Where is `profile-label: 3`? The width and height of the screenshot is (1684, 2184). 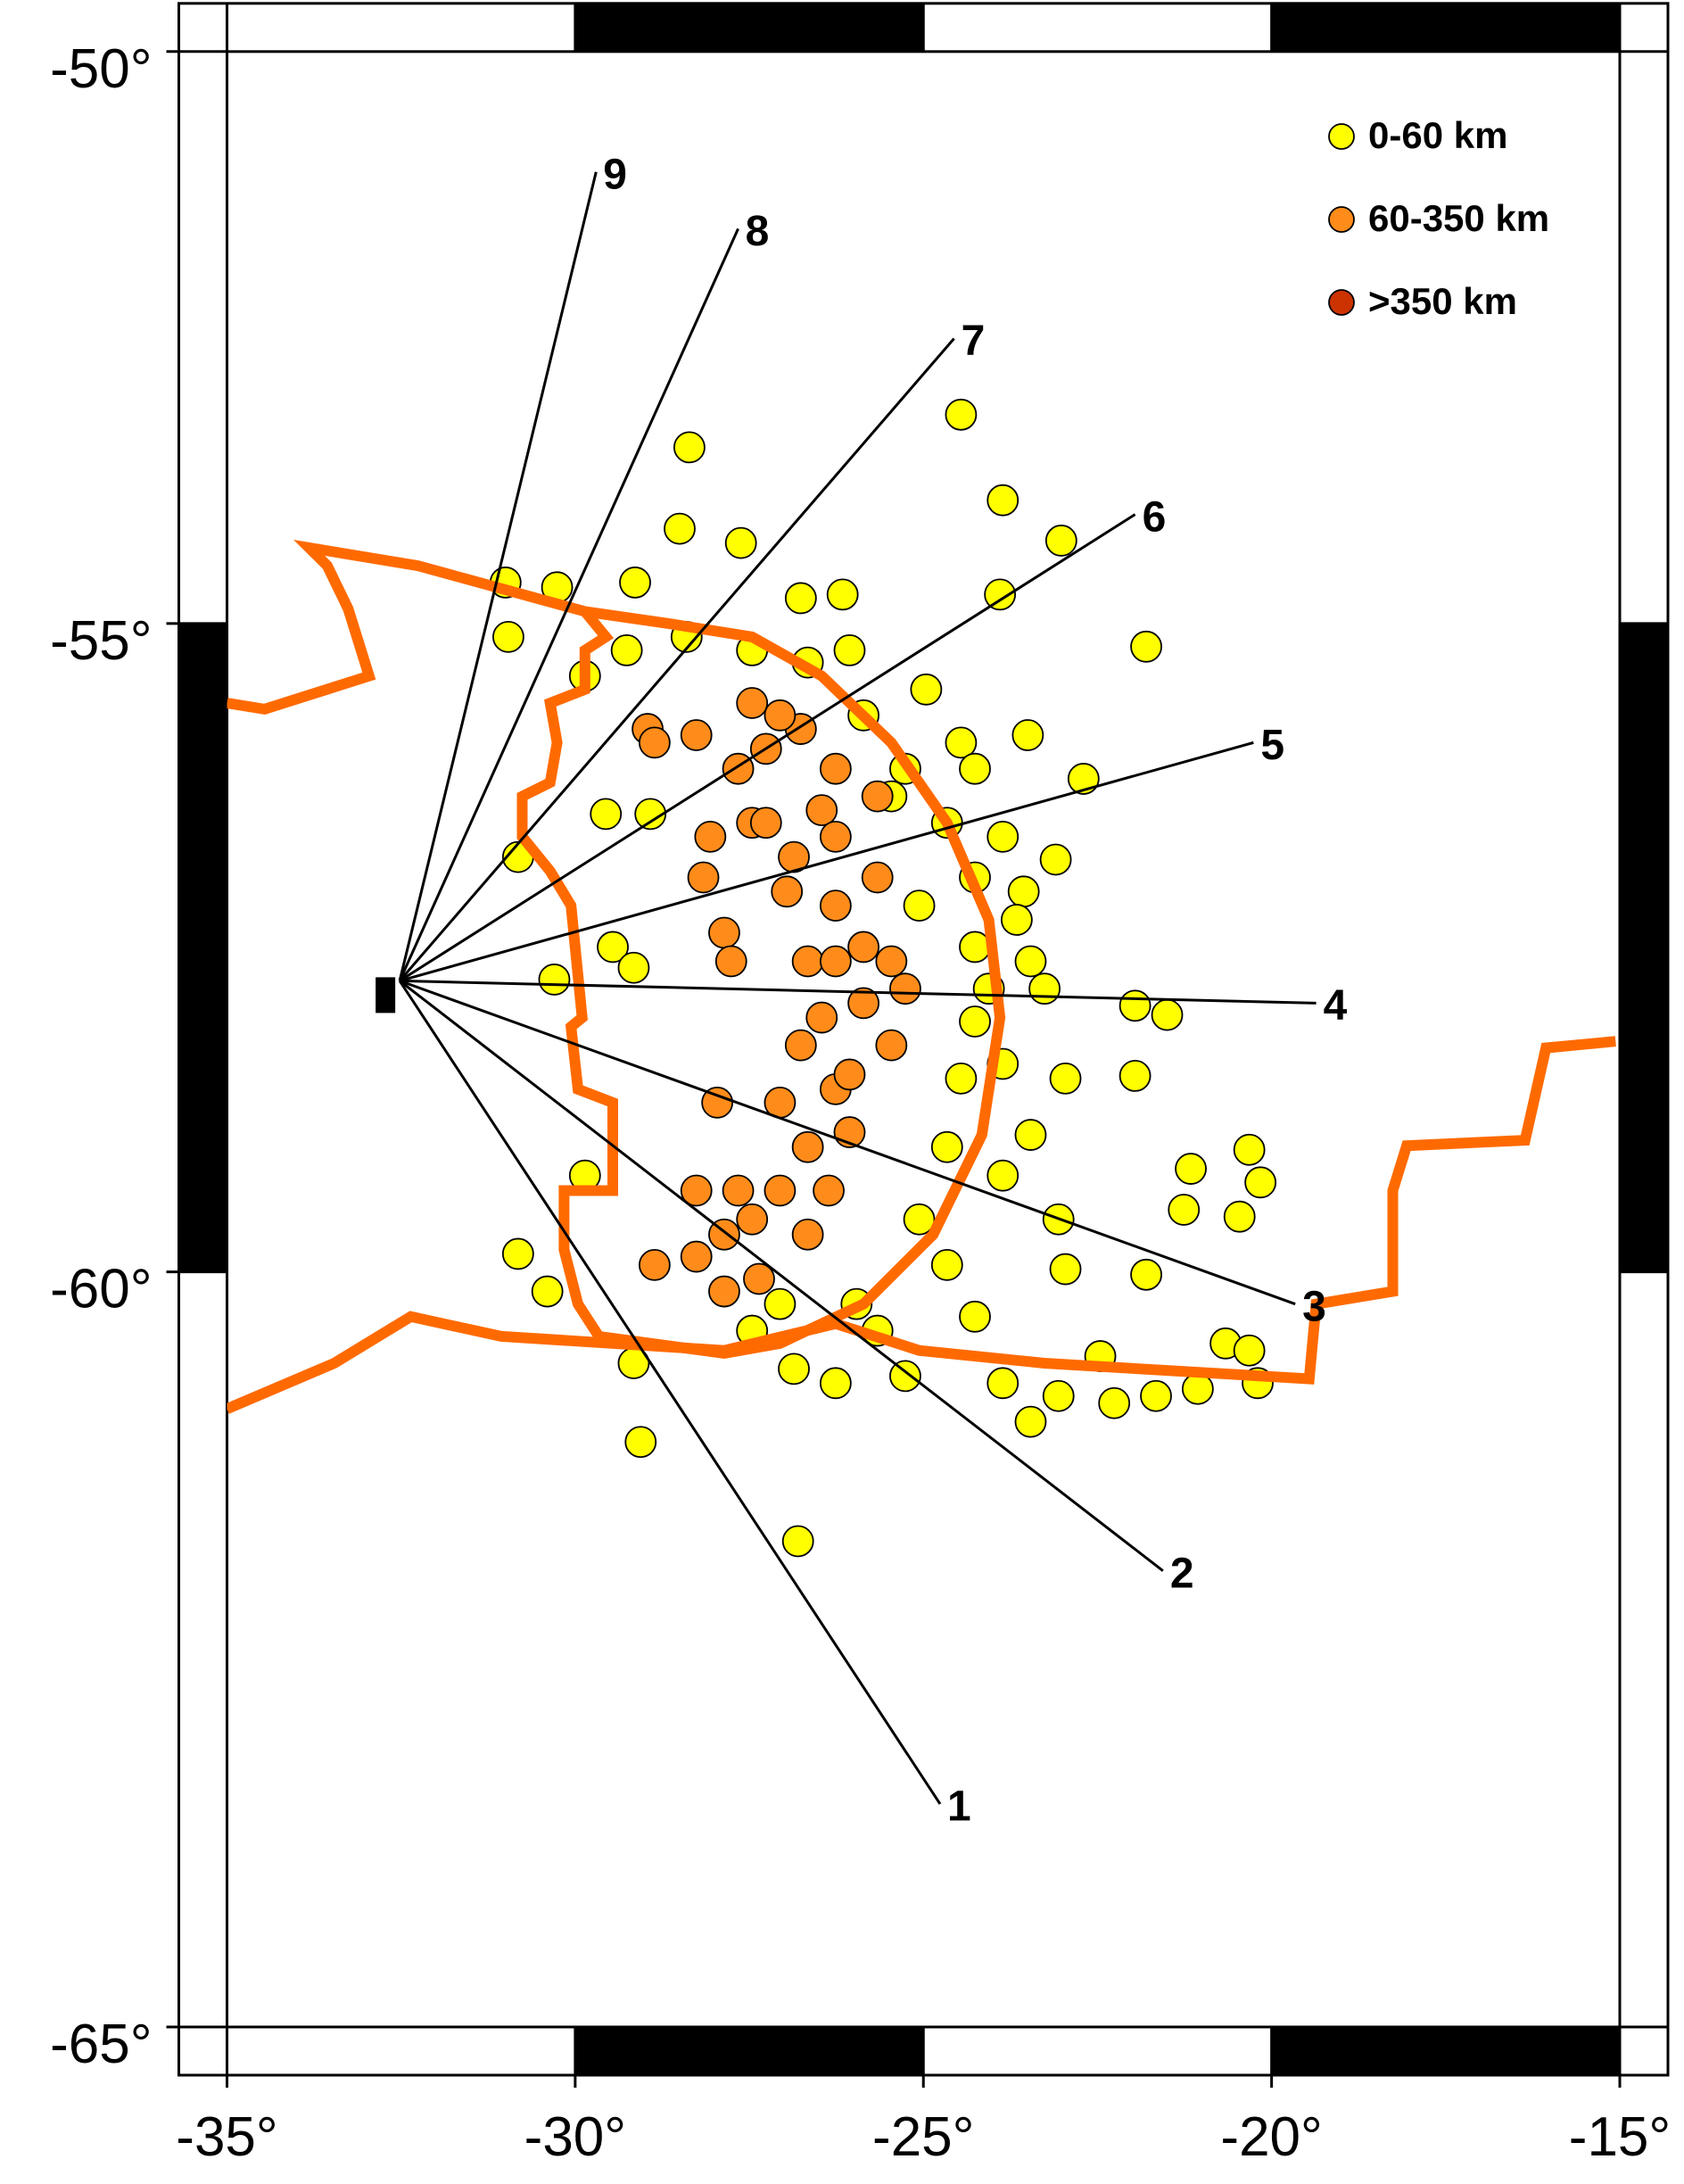 profile-label: 3 is located at coordinates (1314, 1307).